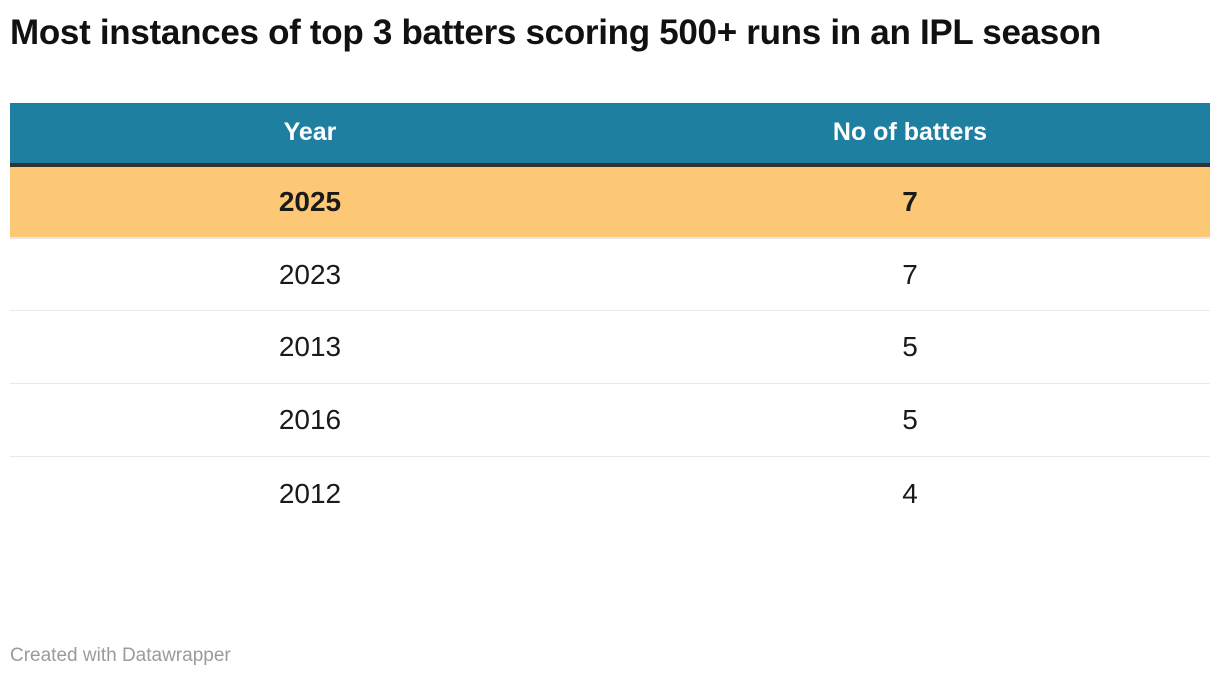 This screenshot has height=676, width=1220. What do you see at coordinates (610, 493) in the screenshot?
I see `table-row: 2012 4` at bounding box center [610, 493].